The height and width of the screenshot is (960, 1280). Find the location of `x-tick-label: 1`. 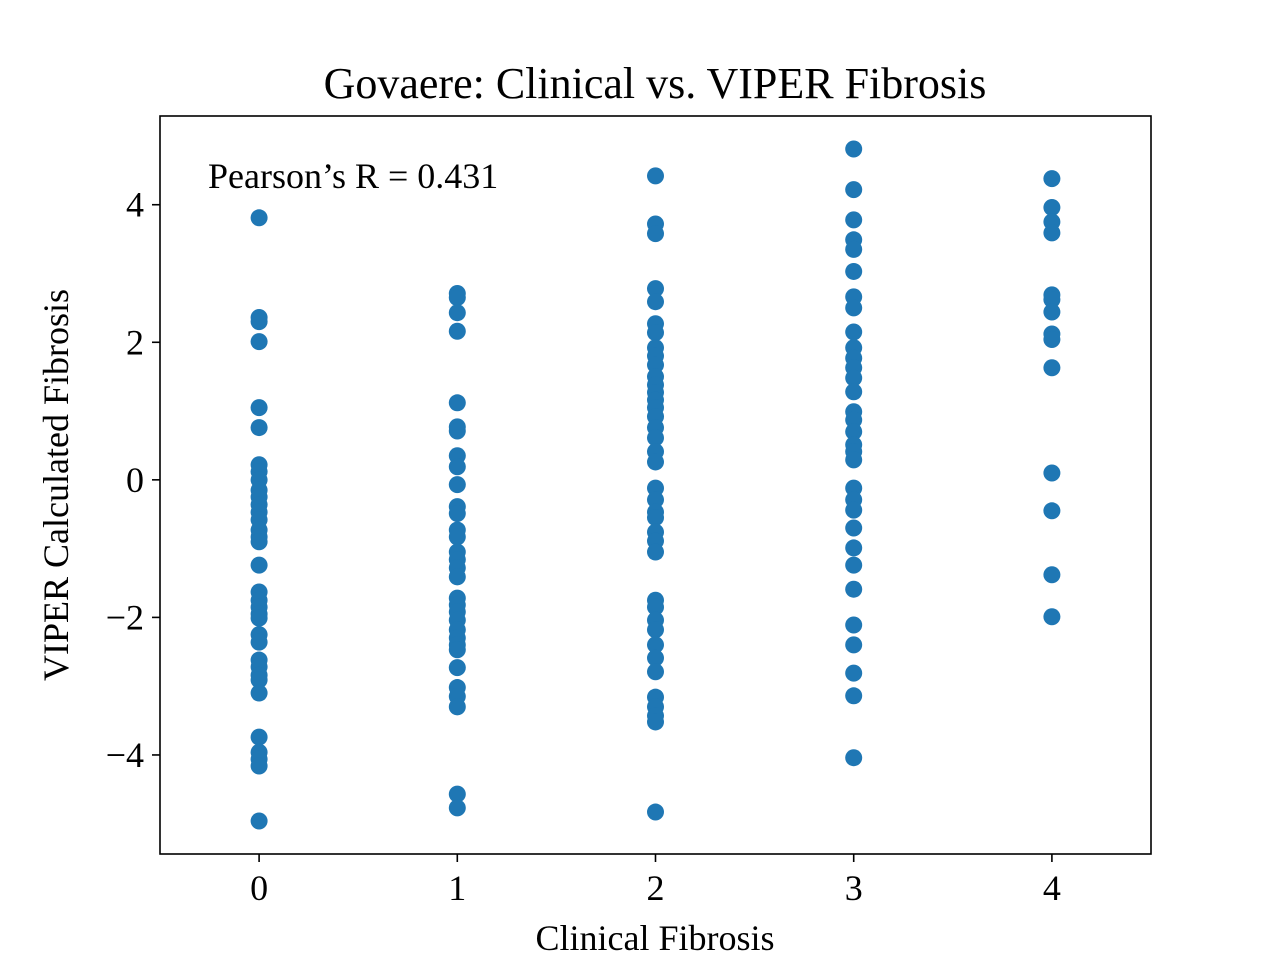

x-tick-label: 1 is located at coordinates (457, 888).